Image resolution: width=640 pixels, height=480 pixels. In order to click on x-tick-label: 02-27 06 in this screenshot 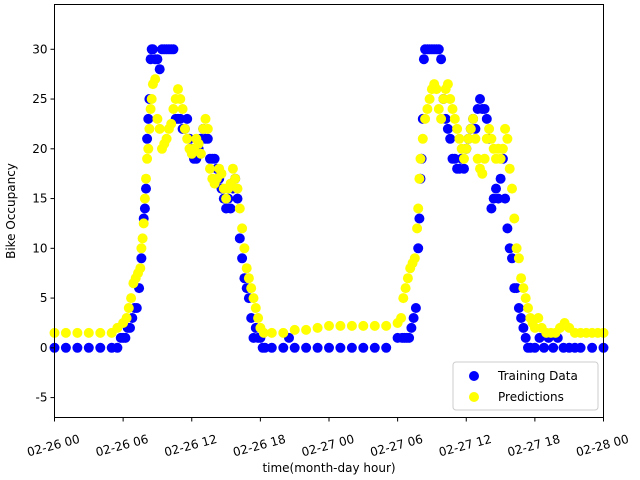, I will do `click(397, 445)`.